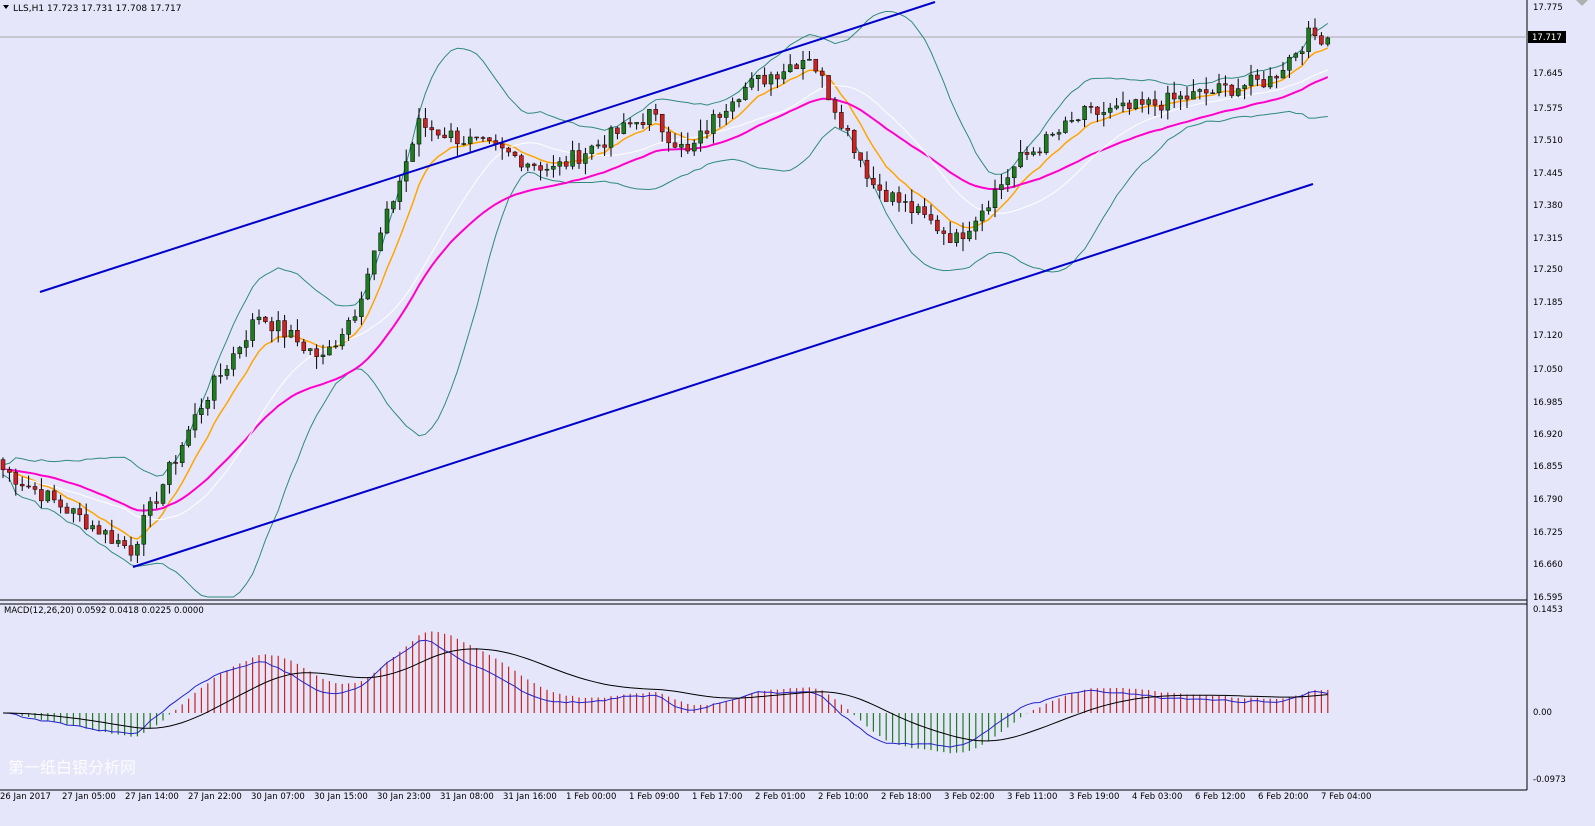 The width and height of the screenshot is (1595, 826). Describe the element at coordinates (72, 767) in the screenshot. I see `watermark: 第一纸白银分析网` at that location.